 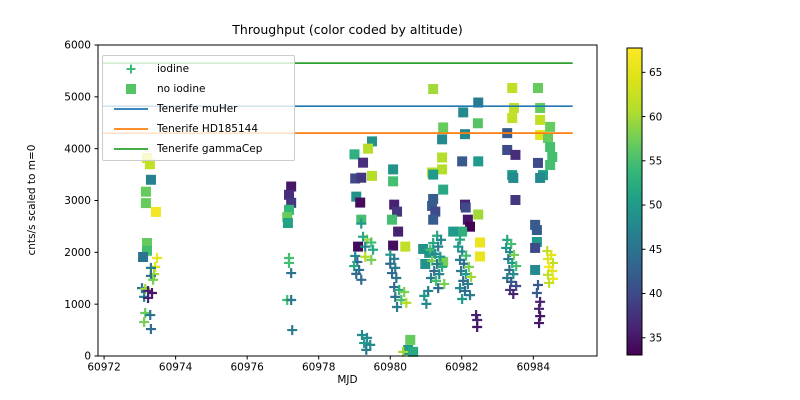 I want to click on colorbar-tick-label: 65, so click(x=655, y=73).